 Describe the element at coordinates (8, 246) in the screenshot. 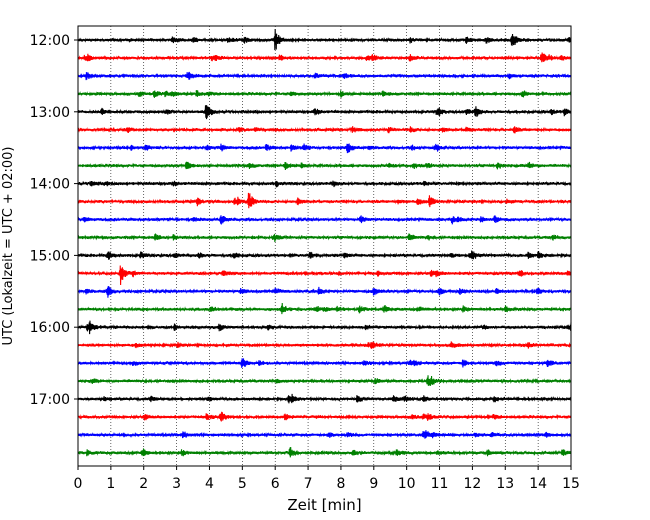

I see `y-axis-label: UTC (Lokalzeit = UTC + 02:00)` at that location.